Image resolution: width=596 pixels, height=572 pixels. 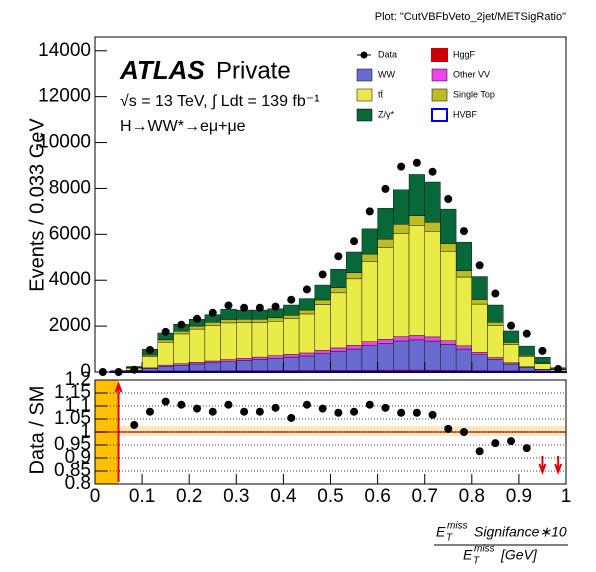 What do you see at coordinates (64, 50) in the screenshot?
I see `y-tick-label: 14000` at bounding box center [64, 50].